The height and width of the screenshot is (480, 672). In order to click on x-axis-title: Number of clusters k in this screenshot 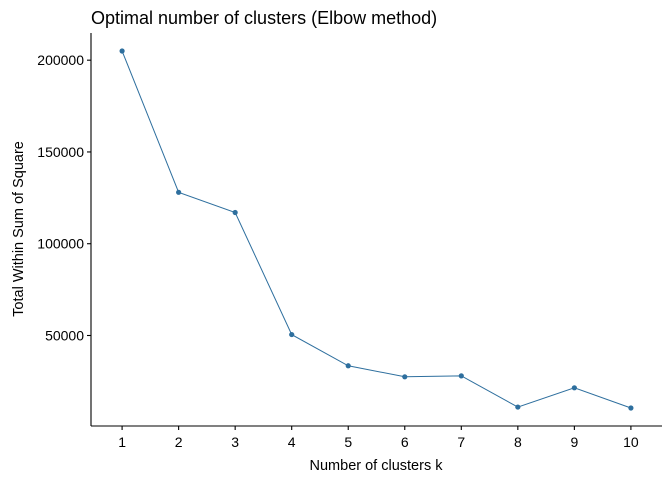, I will do `click(377, 466)`.